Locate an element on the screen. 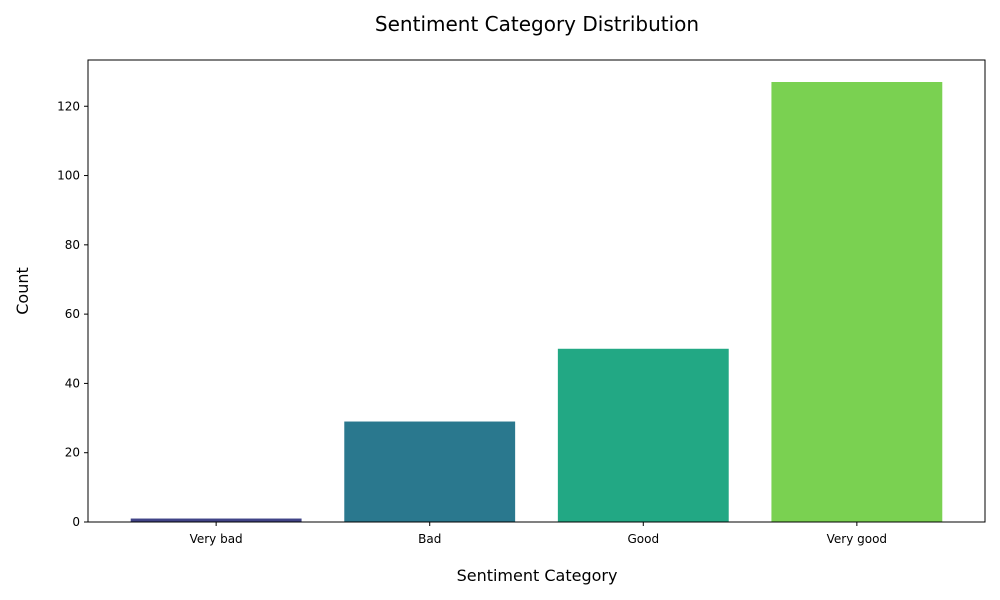  bar-bad is located at coordinates (430, 471).